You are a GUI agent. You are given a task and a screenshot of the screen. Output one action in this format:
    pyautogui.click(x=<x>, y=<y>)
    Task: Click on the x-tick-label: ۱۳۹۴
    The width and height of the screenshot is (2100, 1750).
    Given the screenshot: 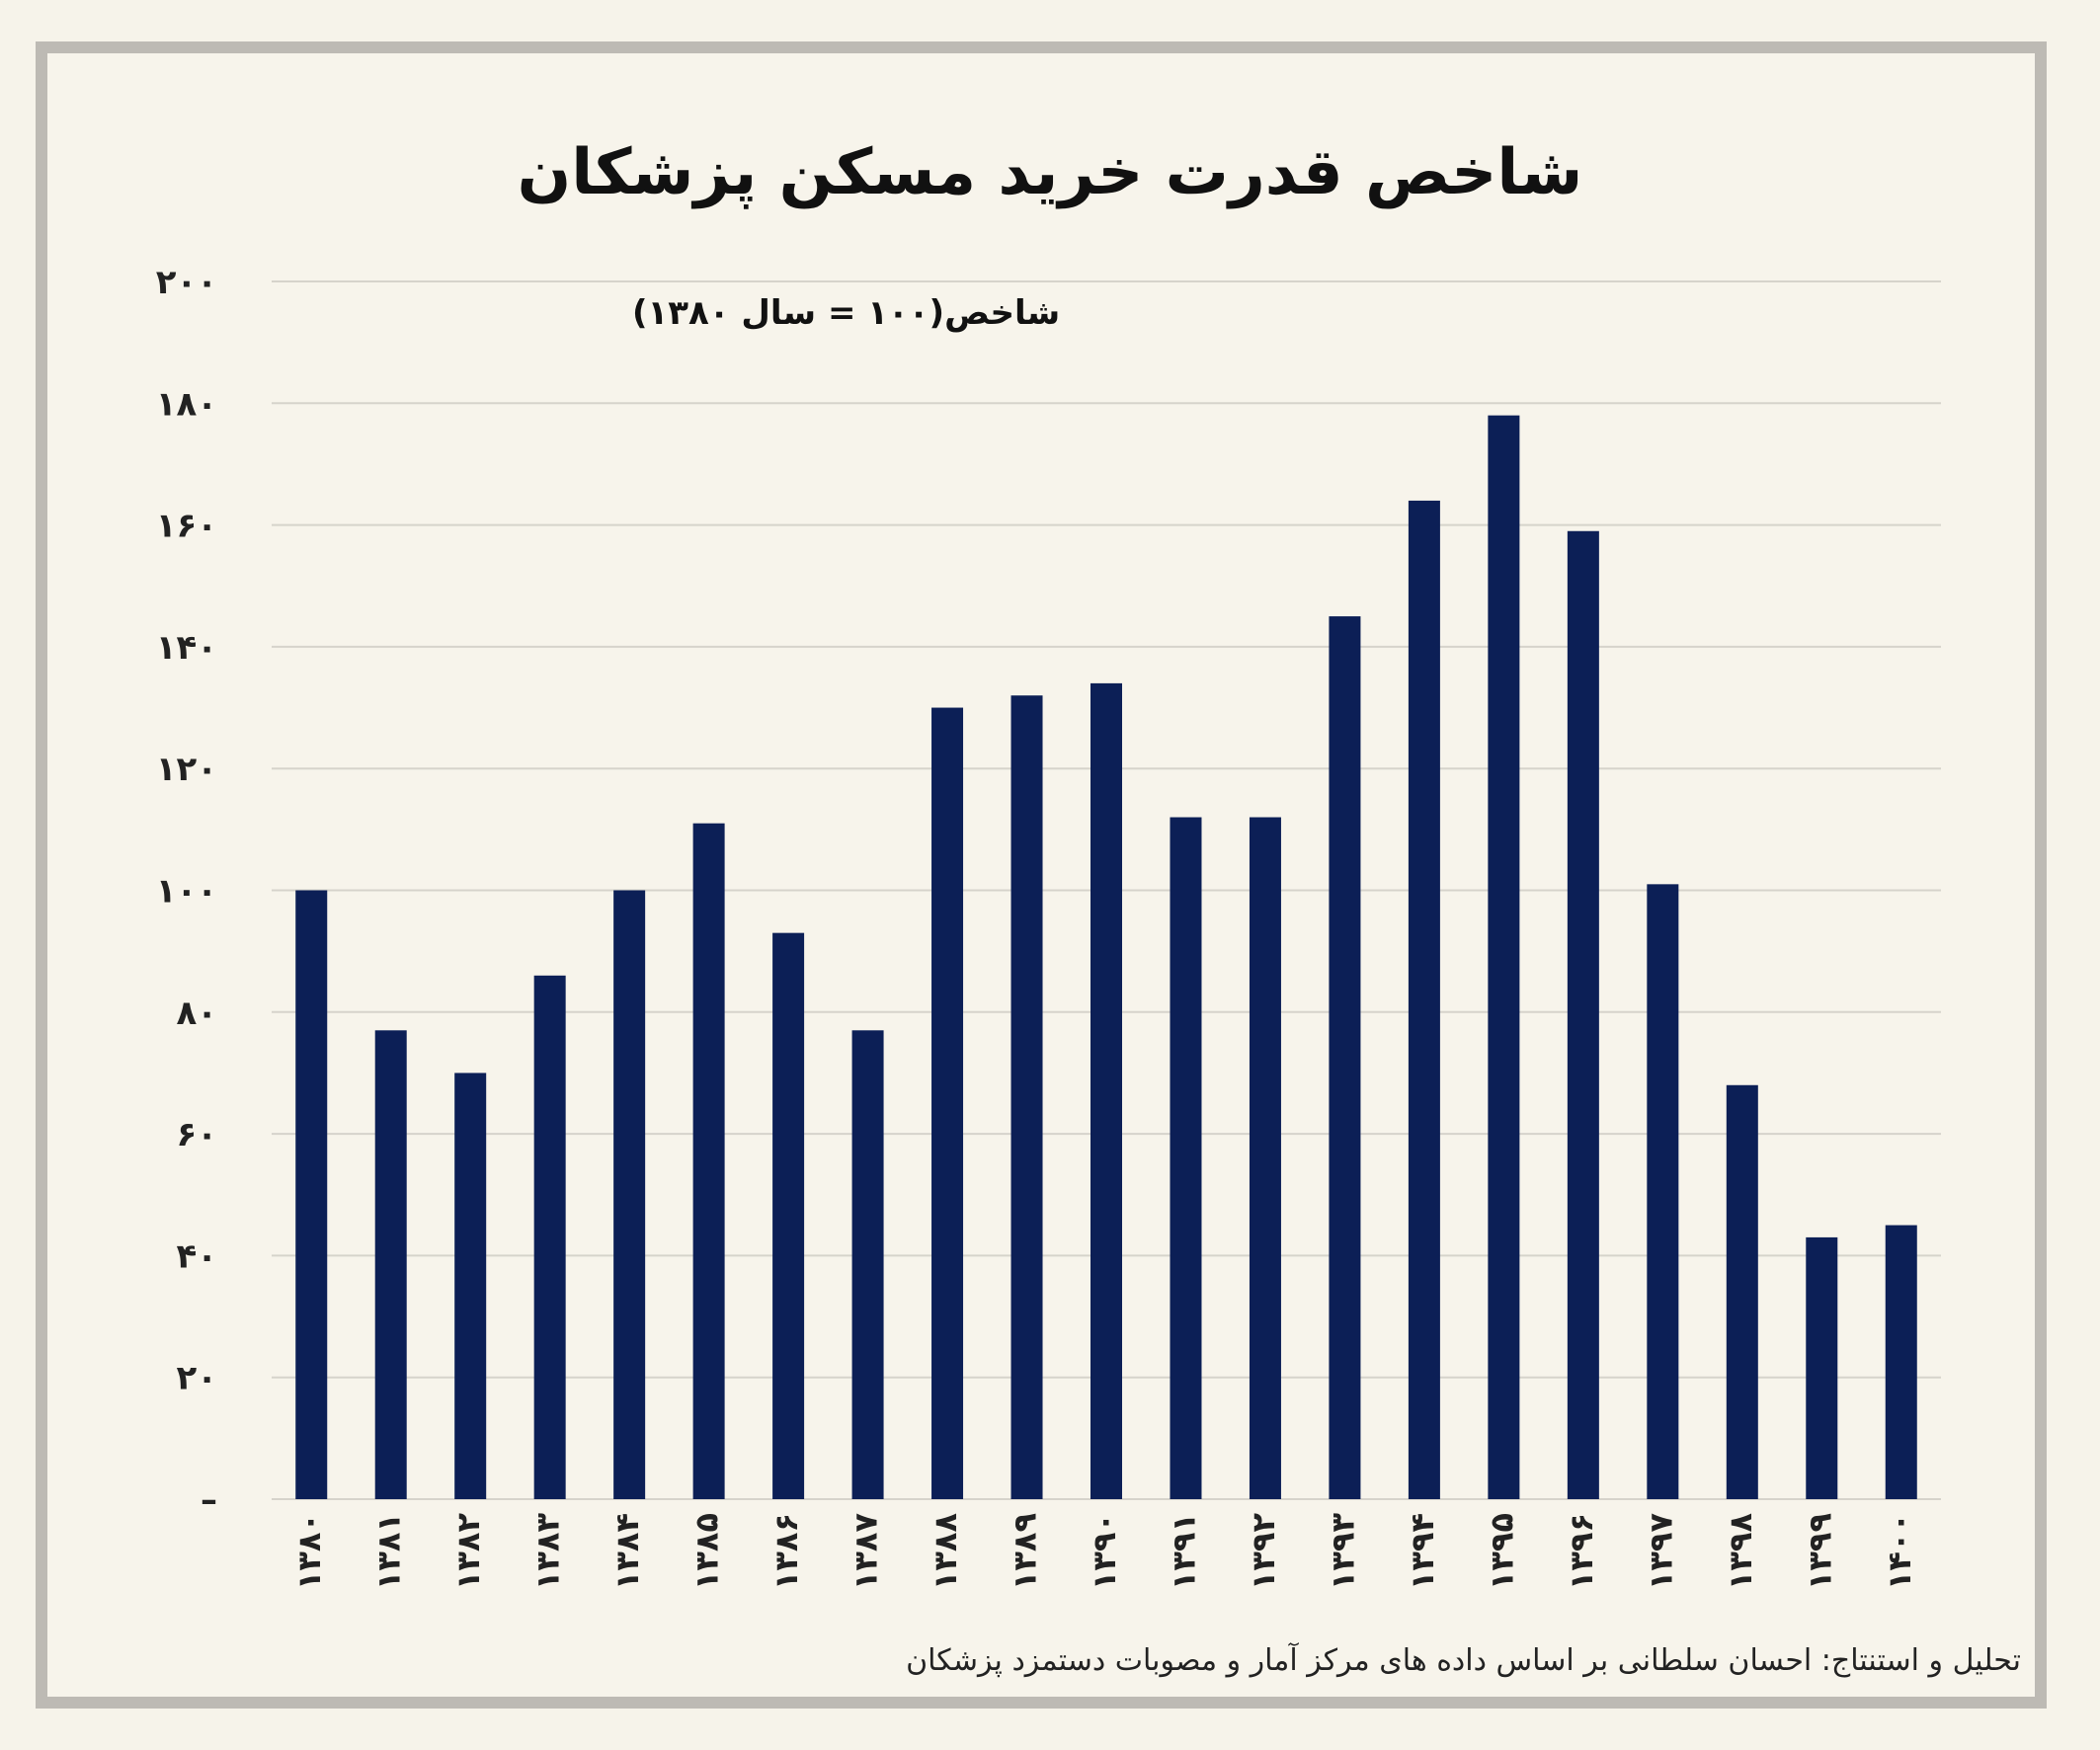 What is the action you would take?
    pyautogui.click(x=1422, y=1551)
    